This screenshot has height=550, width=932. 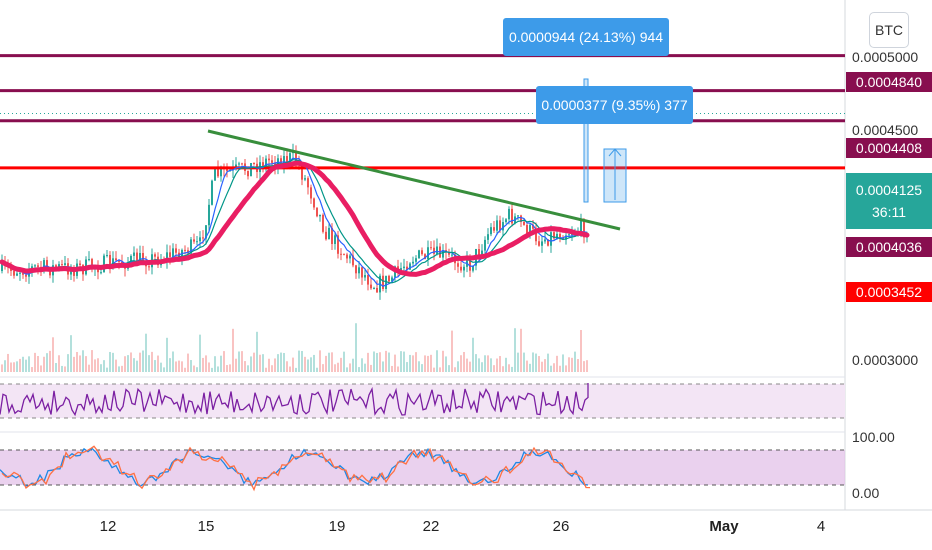 I want to click on date-tick-label: 4, so click(x=821, y=526).